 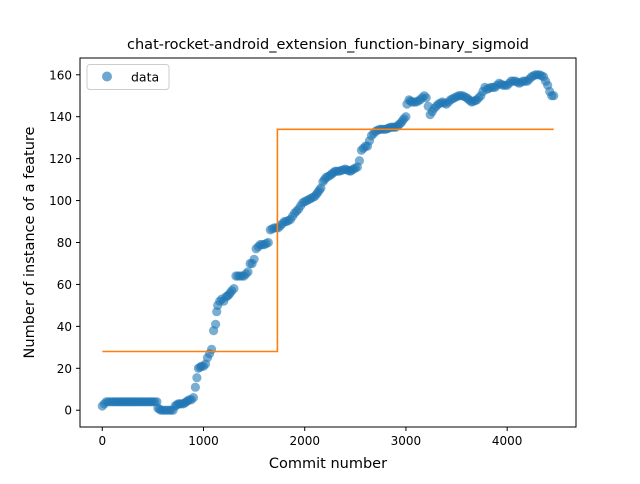 I want to click on y-tick-label: 100, so click(x=60, y=201).